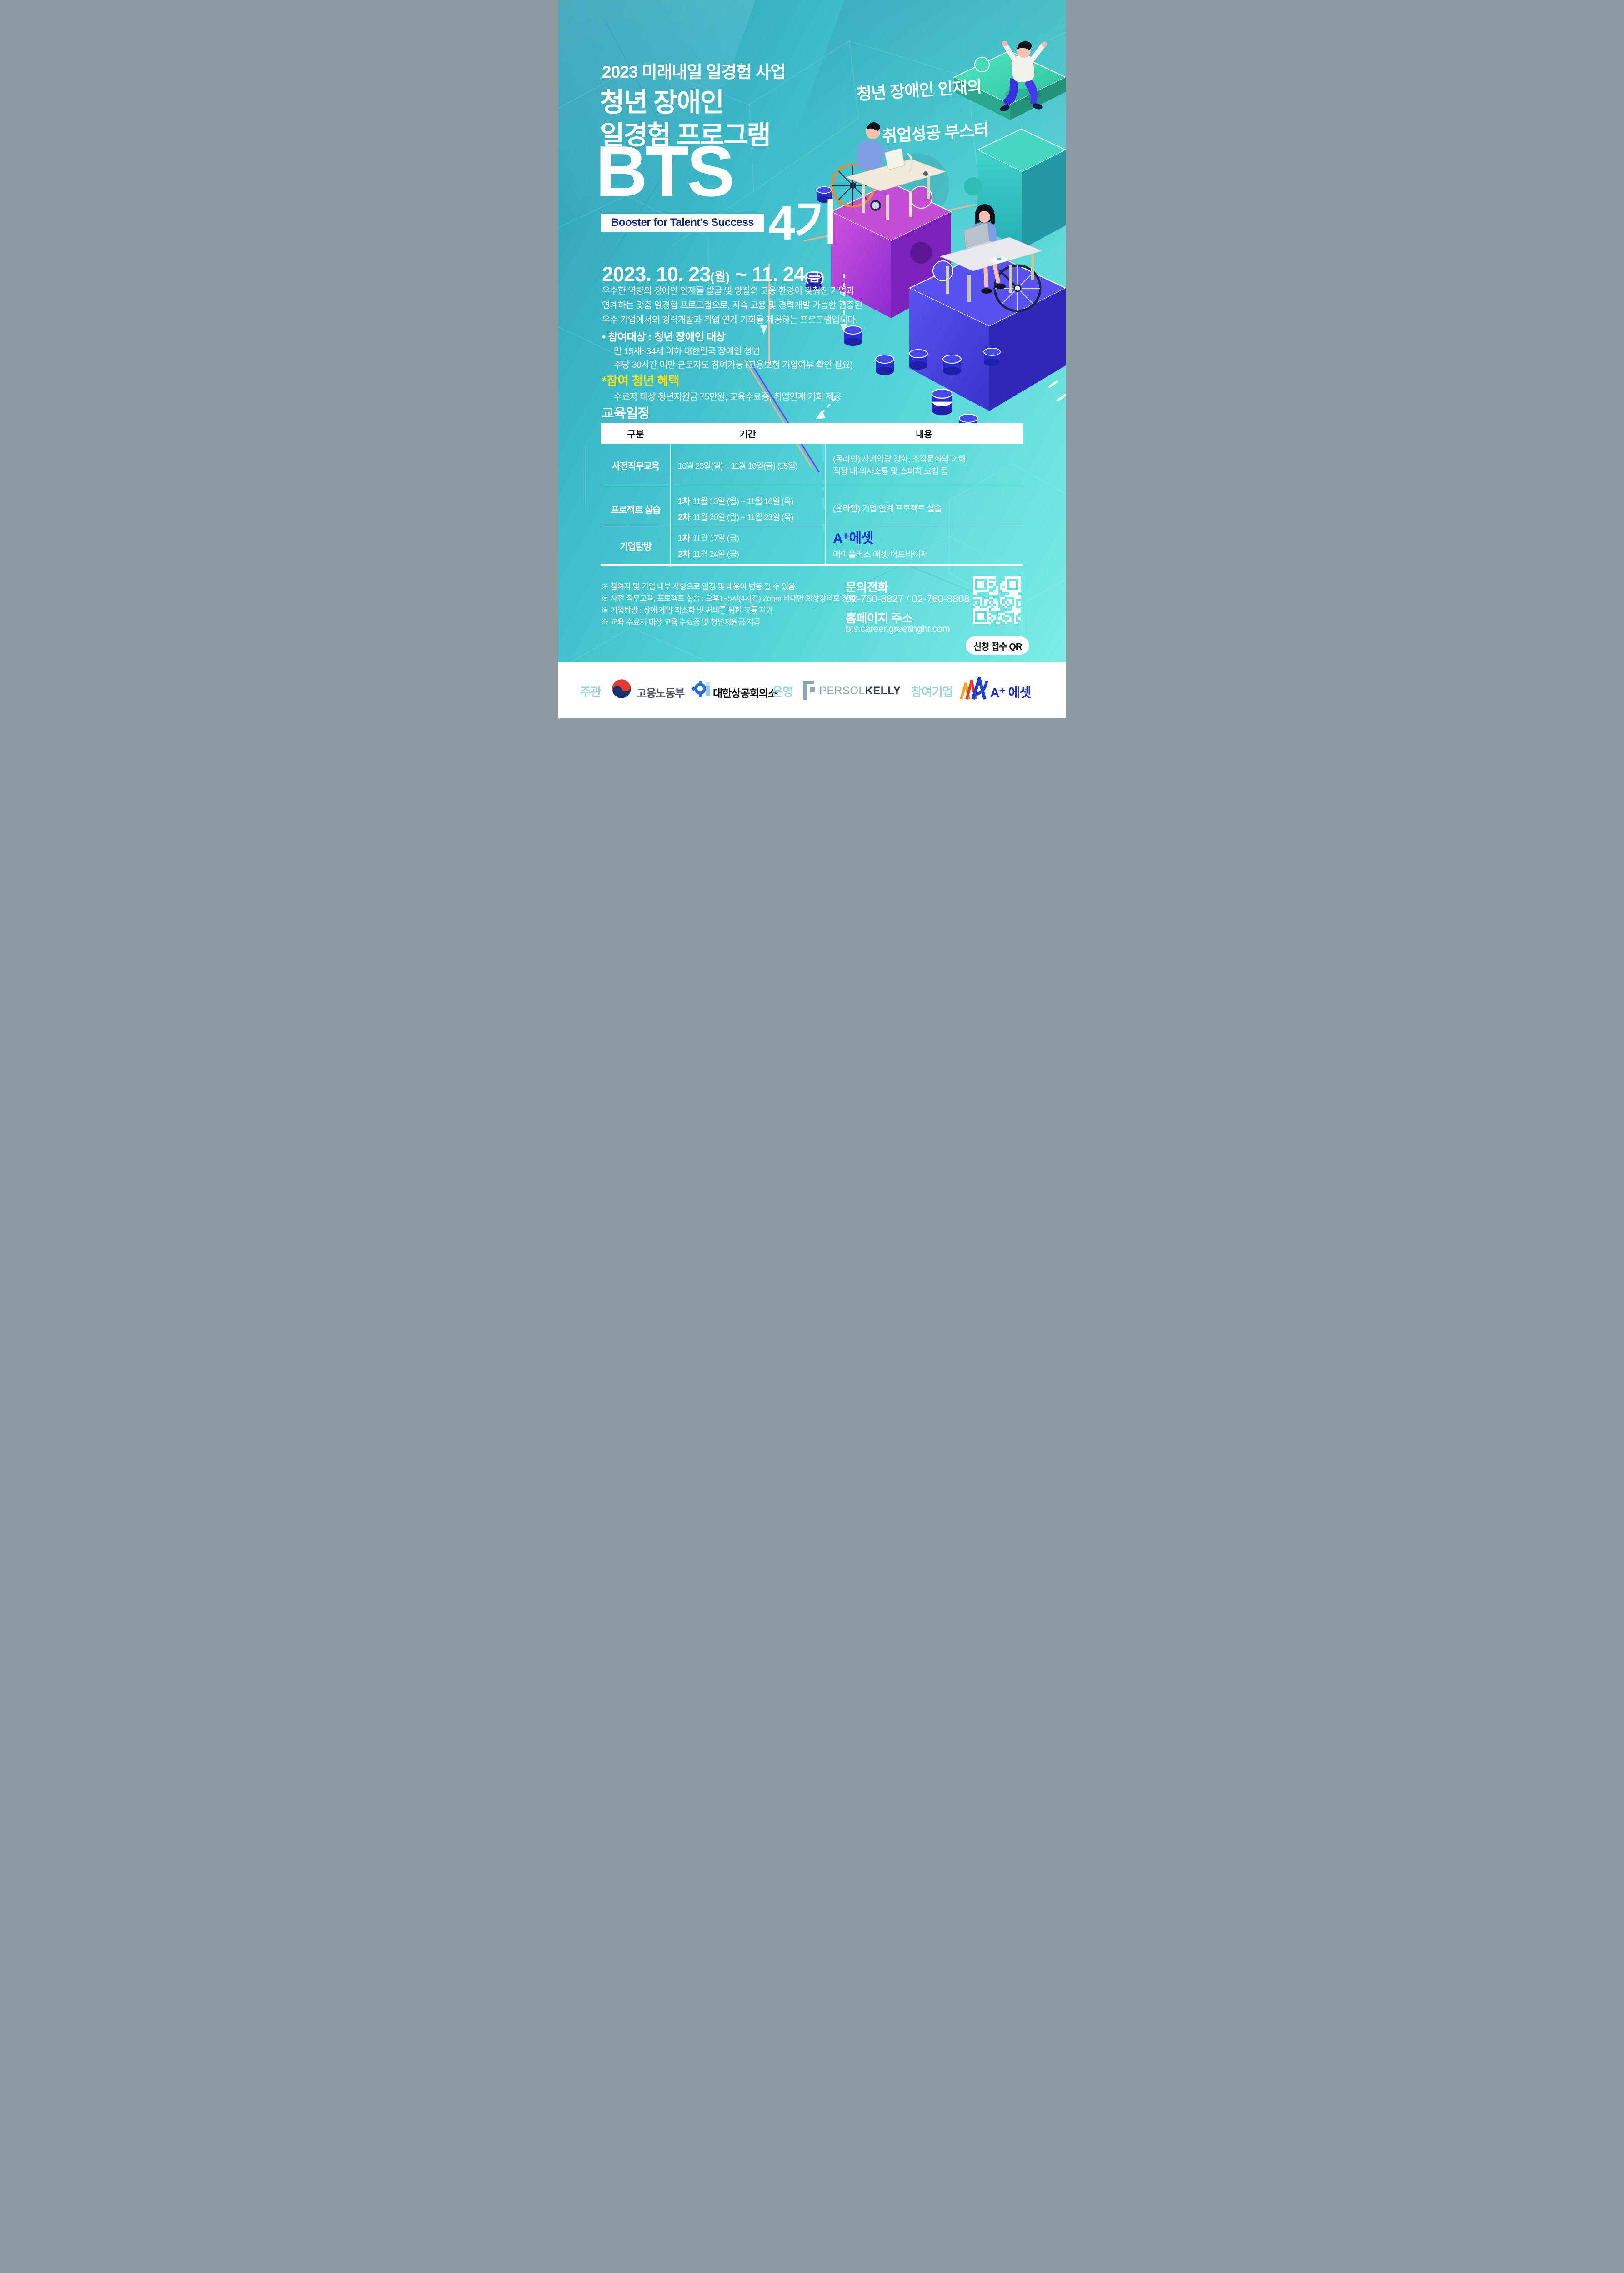 The height and width of the screenshot is (2273, 1624). What do you see at coordinates (698, 586) in the screenshot?
I see `footnote: ※ 참여자 및 기업 내부 사항으로 일정 및 내용이 변동 될 수 있음` at bounding box center [698, 586].